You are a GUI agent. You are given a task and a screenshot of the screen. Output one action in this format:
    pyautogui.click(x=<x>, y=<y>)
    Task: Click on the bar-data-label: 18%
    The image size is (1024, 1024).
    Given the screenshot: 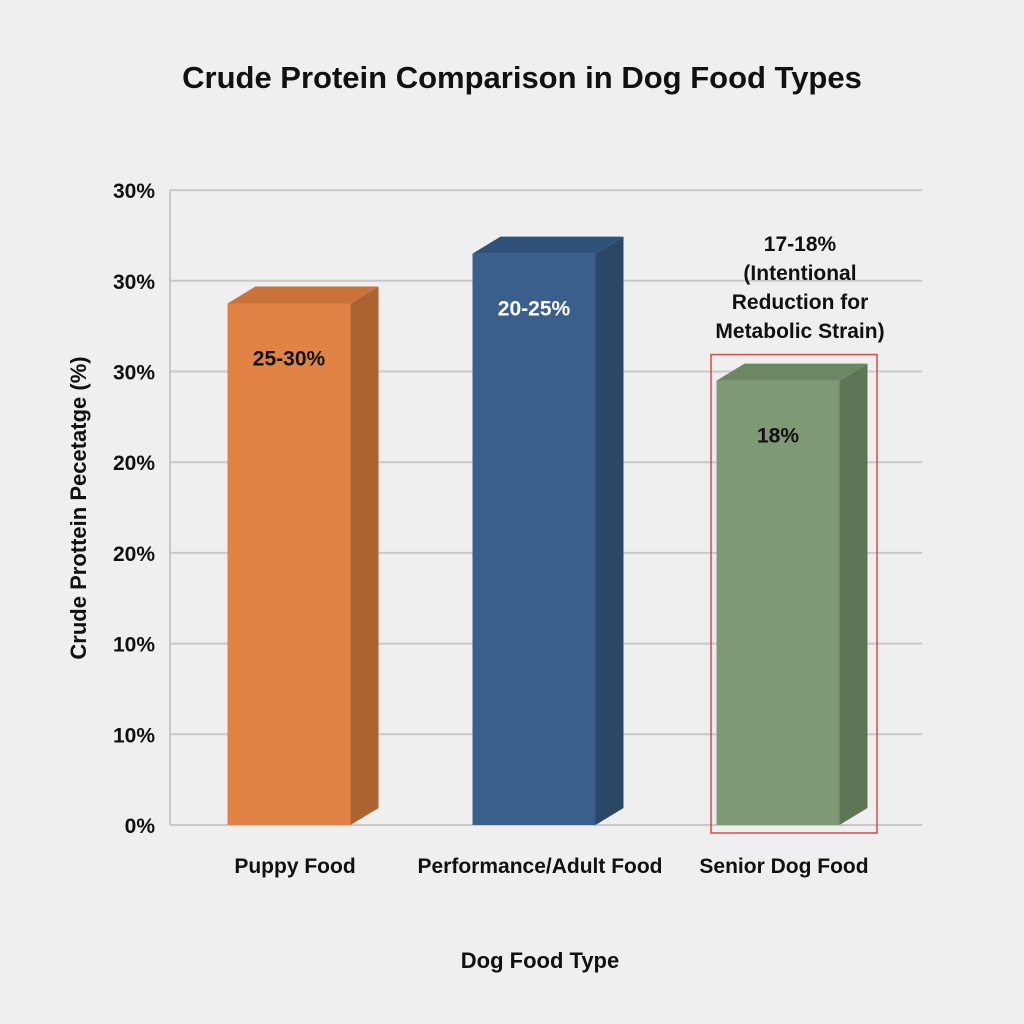 What is the action you would take?
    pyautogui.click(x=778, y=436)
    